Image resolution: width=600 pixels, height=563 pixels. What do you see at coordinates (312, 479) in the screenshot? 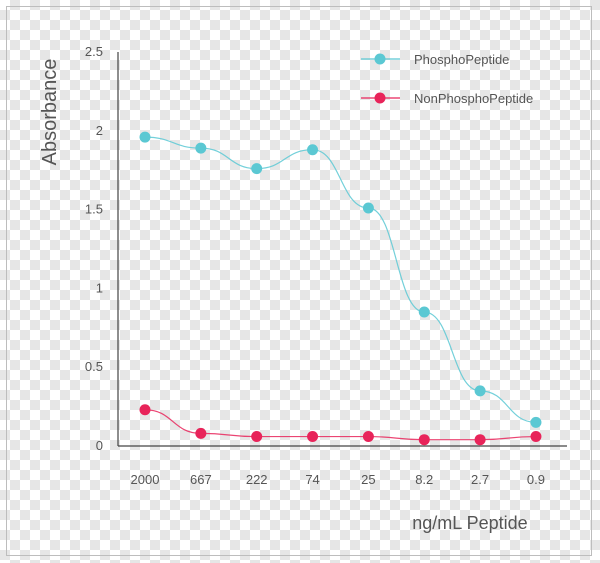
I see `x-tick-label: 74` at bounding box center [312, 479].